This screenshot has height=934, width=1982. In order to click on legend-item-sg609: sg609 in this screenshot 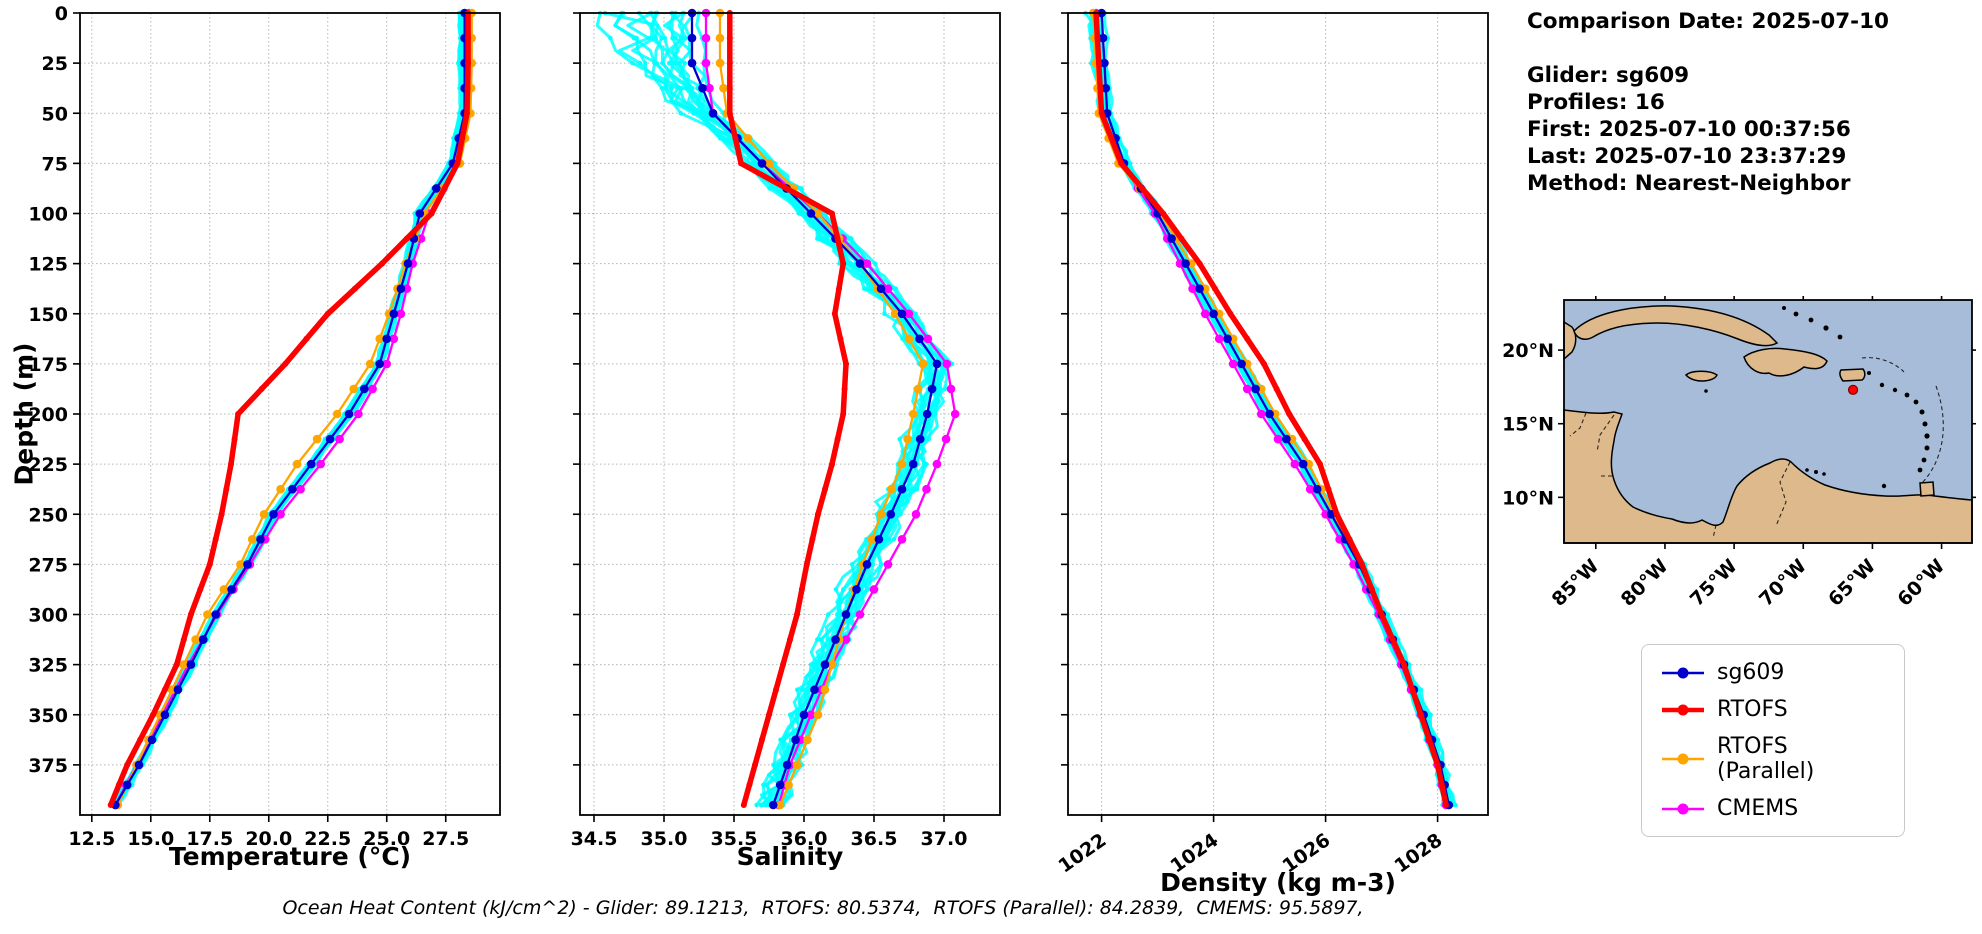, I will do `click(1773, 672)`.